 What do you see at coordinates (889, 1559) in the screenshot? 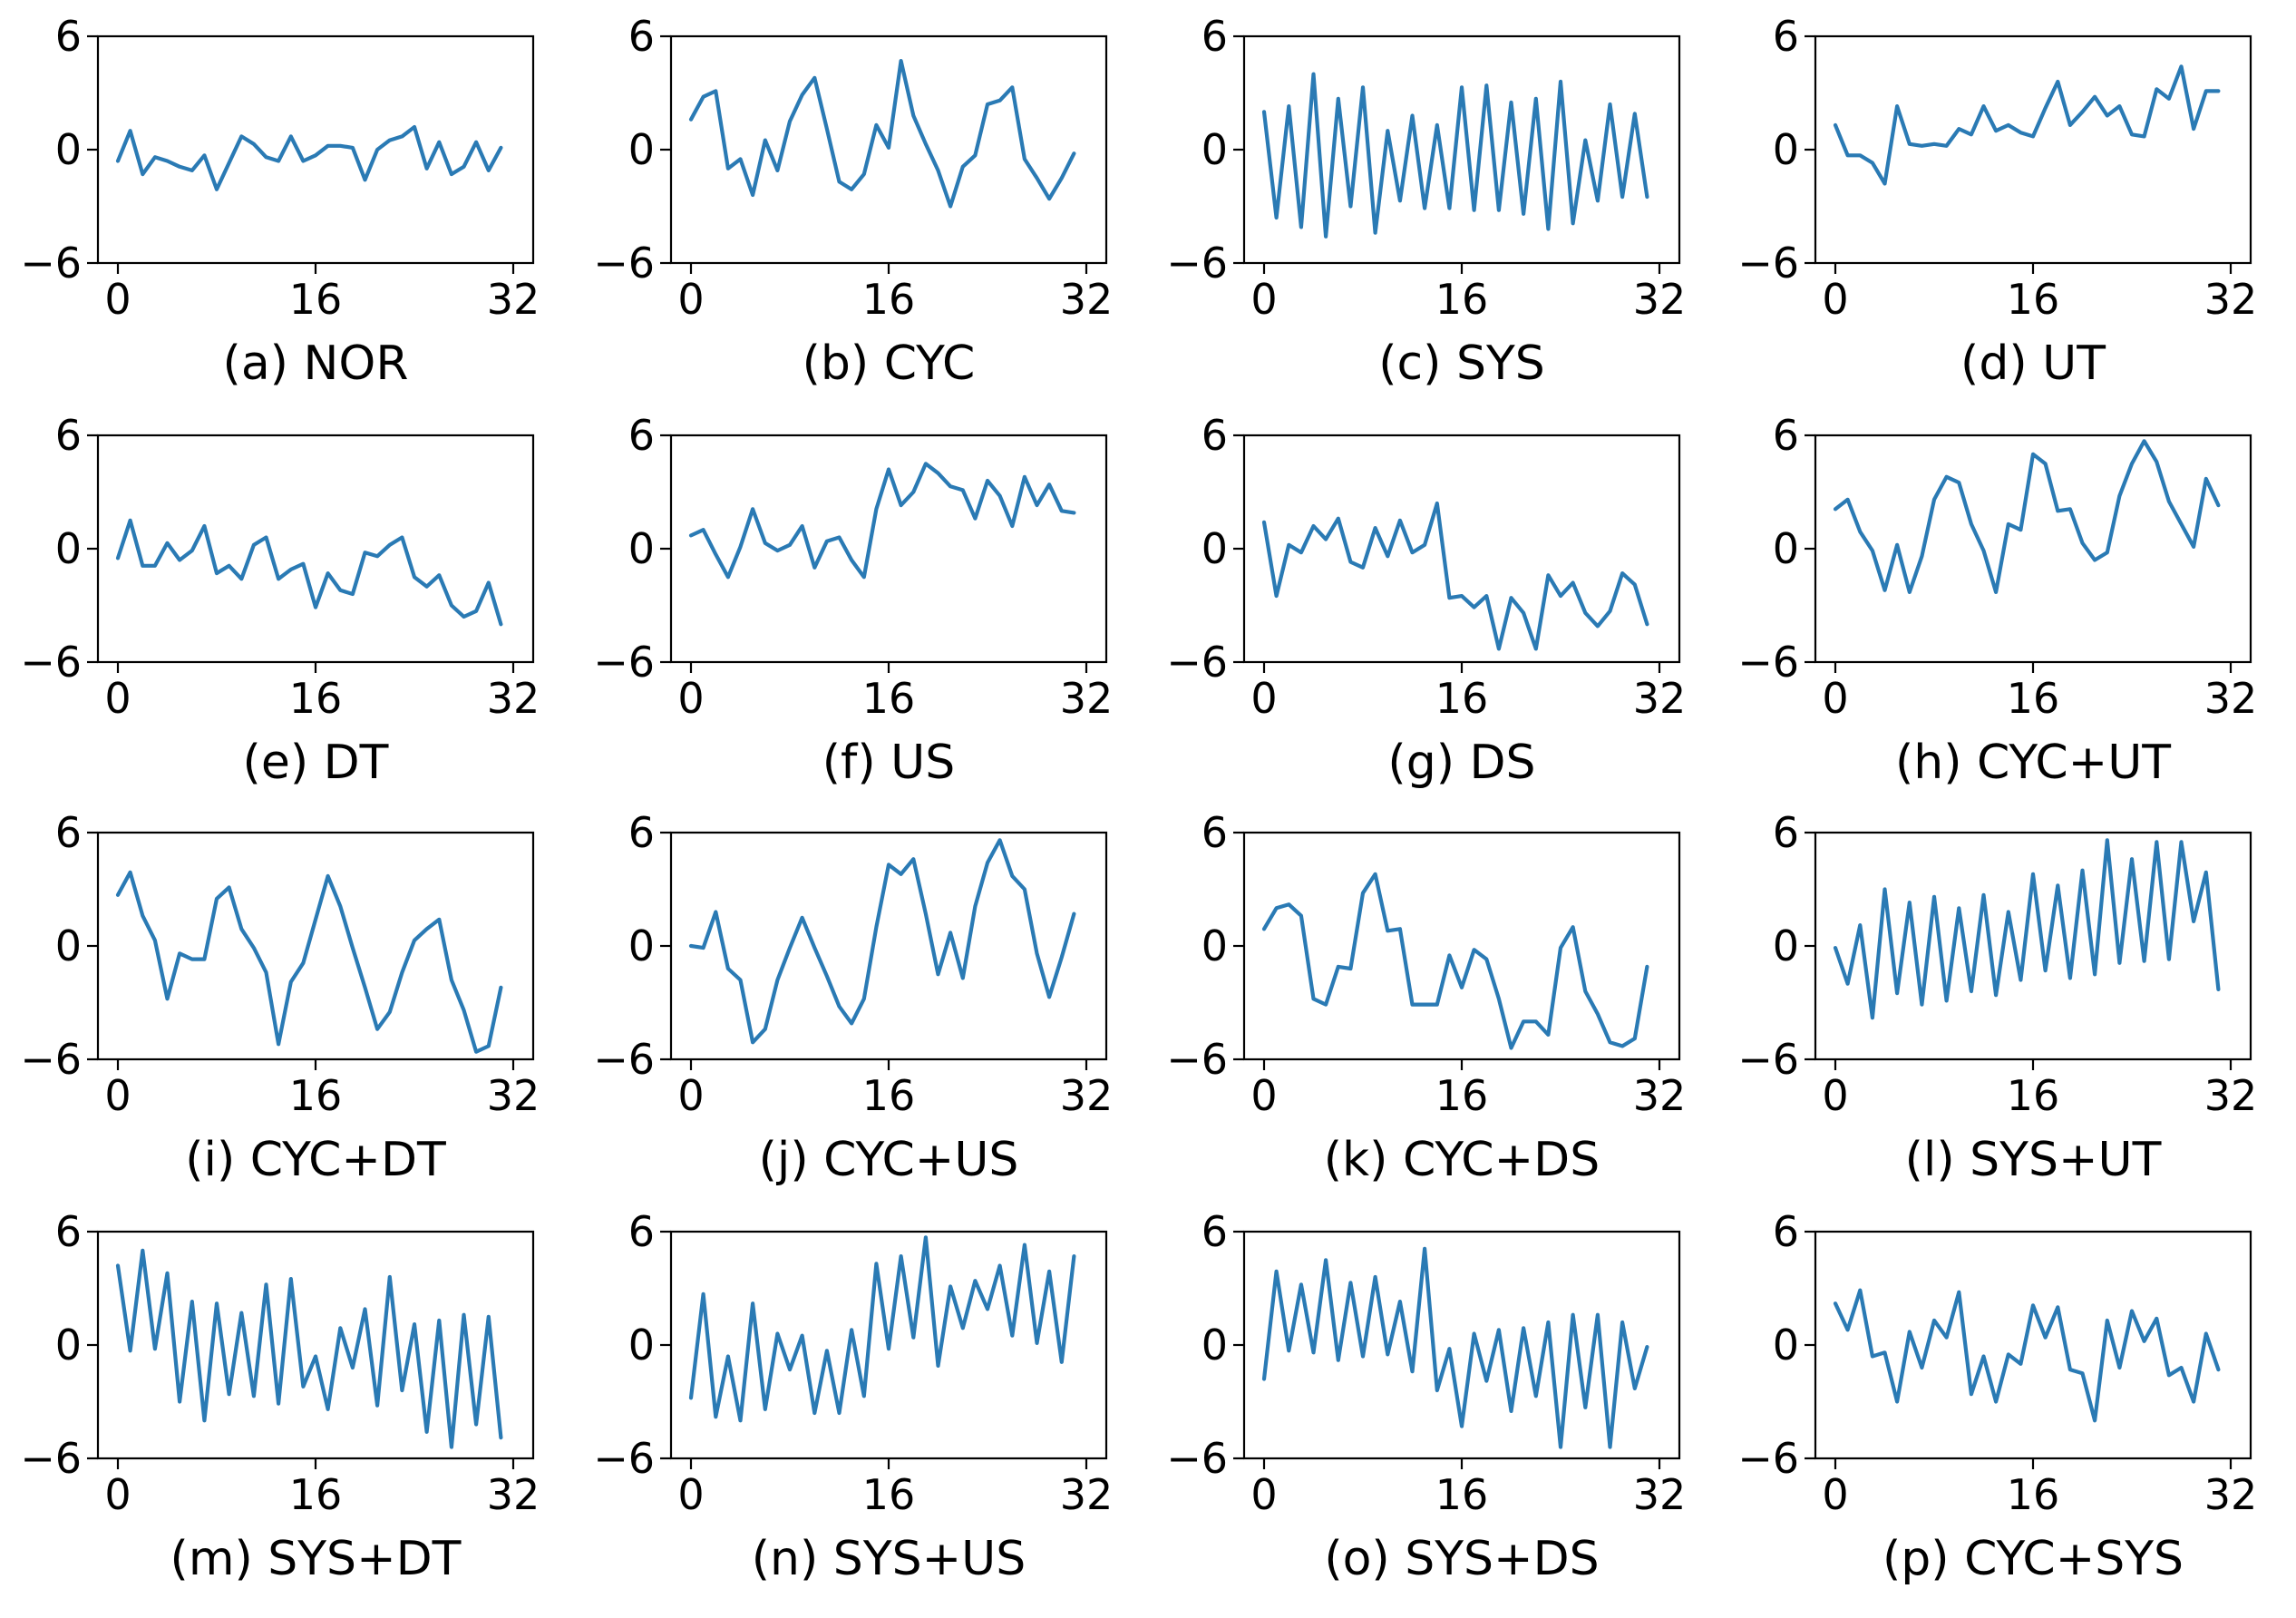
I see `subplot-caption: (n) SYS+US` at bounding box center [889, 1559].